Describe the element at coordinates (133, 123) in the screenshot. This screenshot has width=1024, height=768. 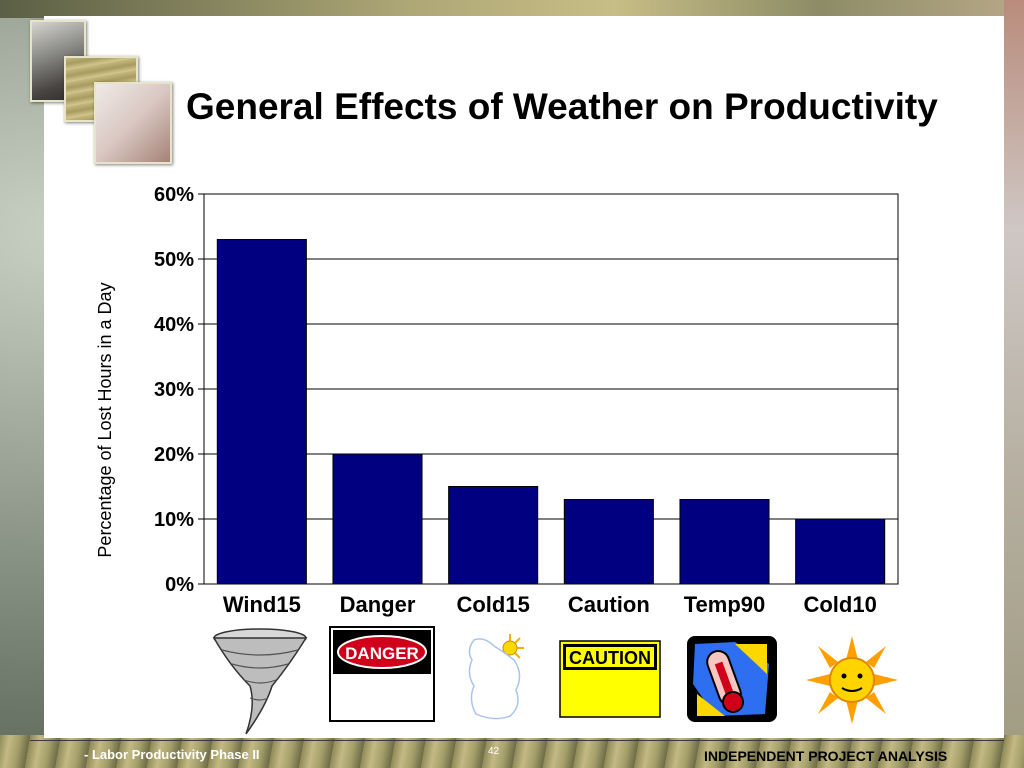
I see `crane-photo-tile` at that location.